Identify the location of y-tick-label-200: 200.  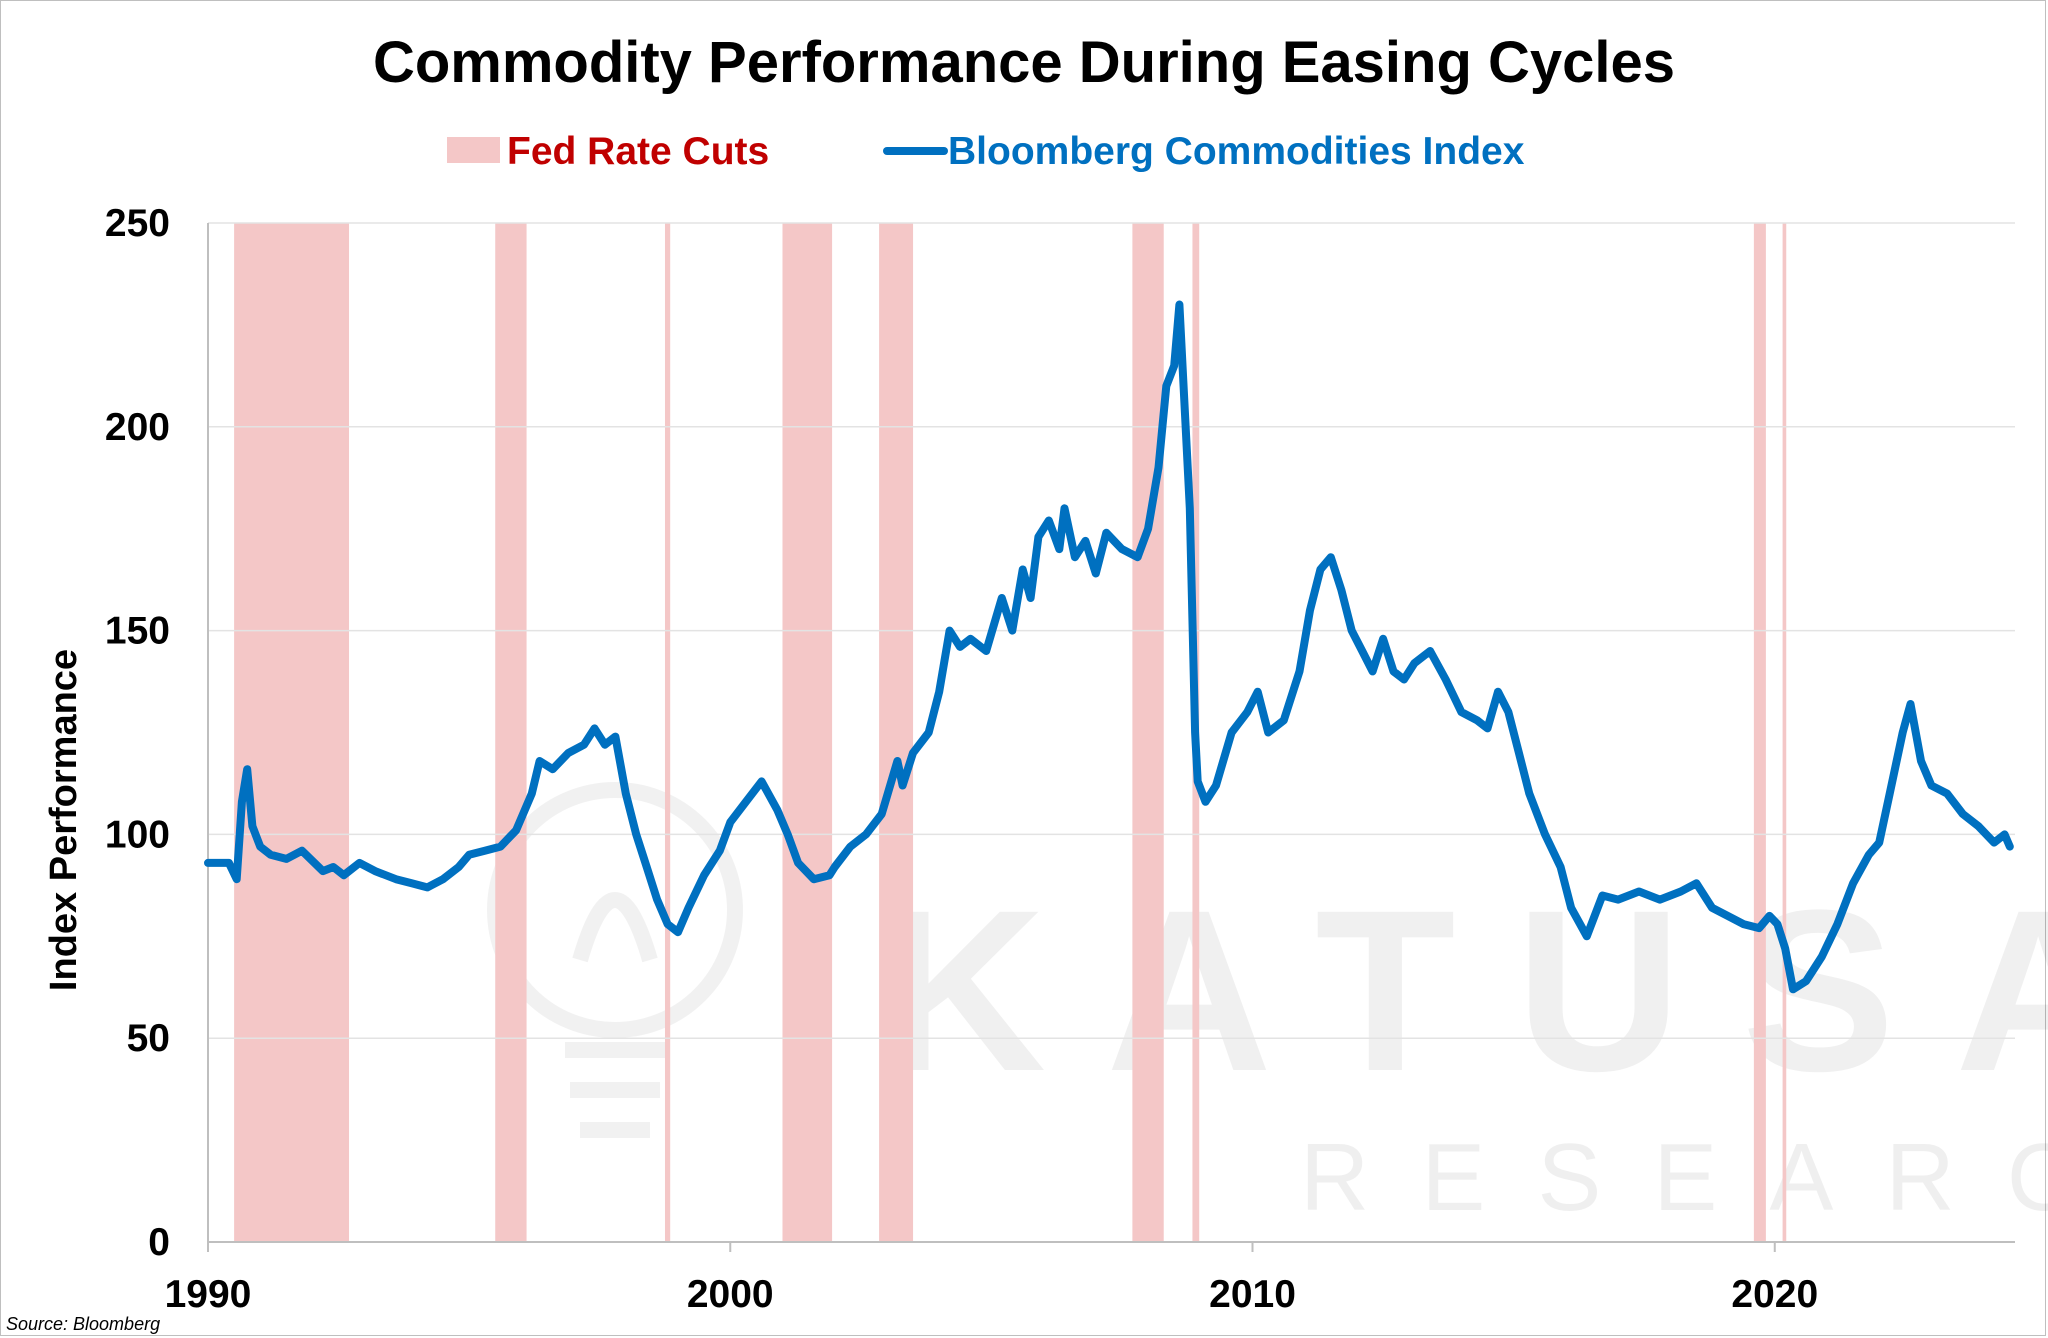
(137, 427).